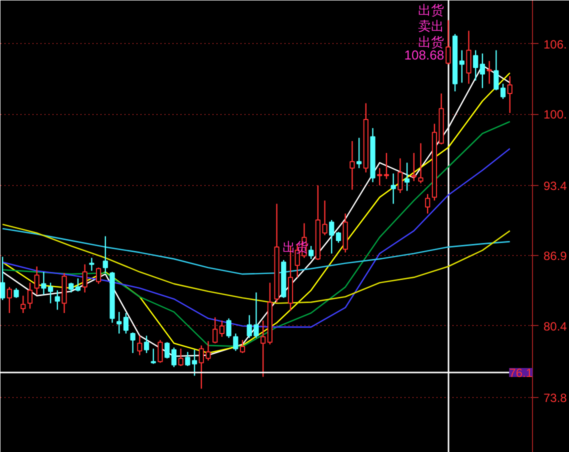 Image resolution: width=569 pixels, height=452 pixels. I want to click on y-tick-label: 93.4, so click(556, 185).